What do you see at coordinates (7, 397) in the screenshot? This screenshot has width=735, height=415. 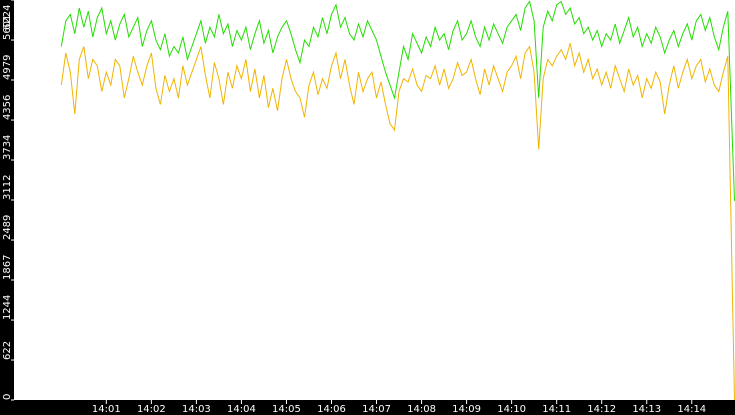 I see `y-tick-label: 0` at bounding box center [7, 397].